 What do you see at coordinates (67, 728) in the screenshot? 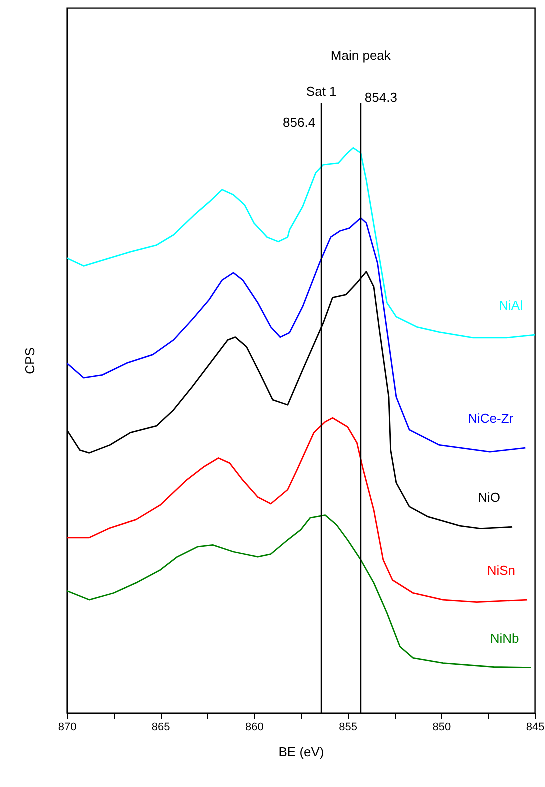
I see `x-tick-label: 870` at bounding box center [67, 728].